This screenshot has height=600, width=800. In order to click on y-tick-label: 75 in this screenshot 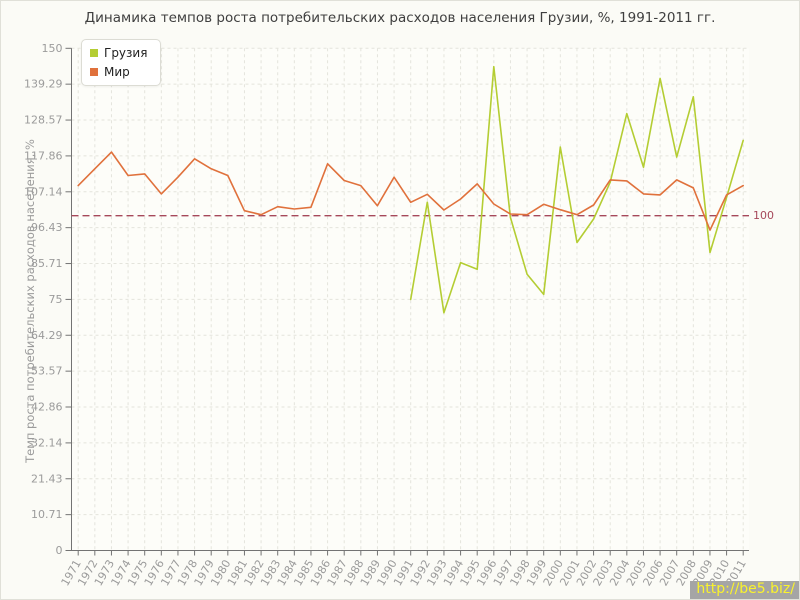, I will do `click(56, 299)`.